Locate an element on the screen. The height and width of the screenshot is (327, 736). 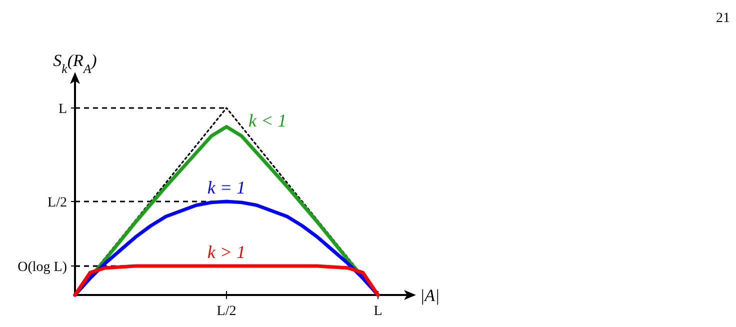
ref-line-label: L/2 is located at coordinates (57, 203).